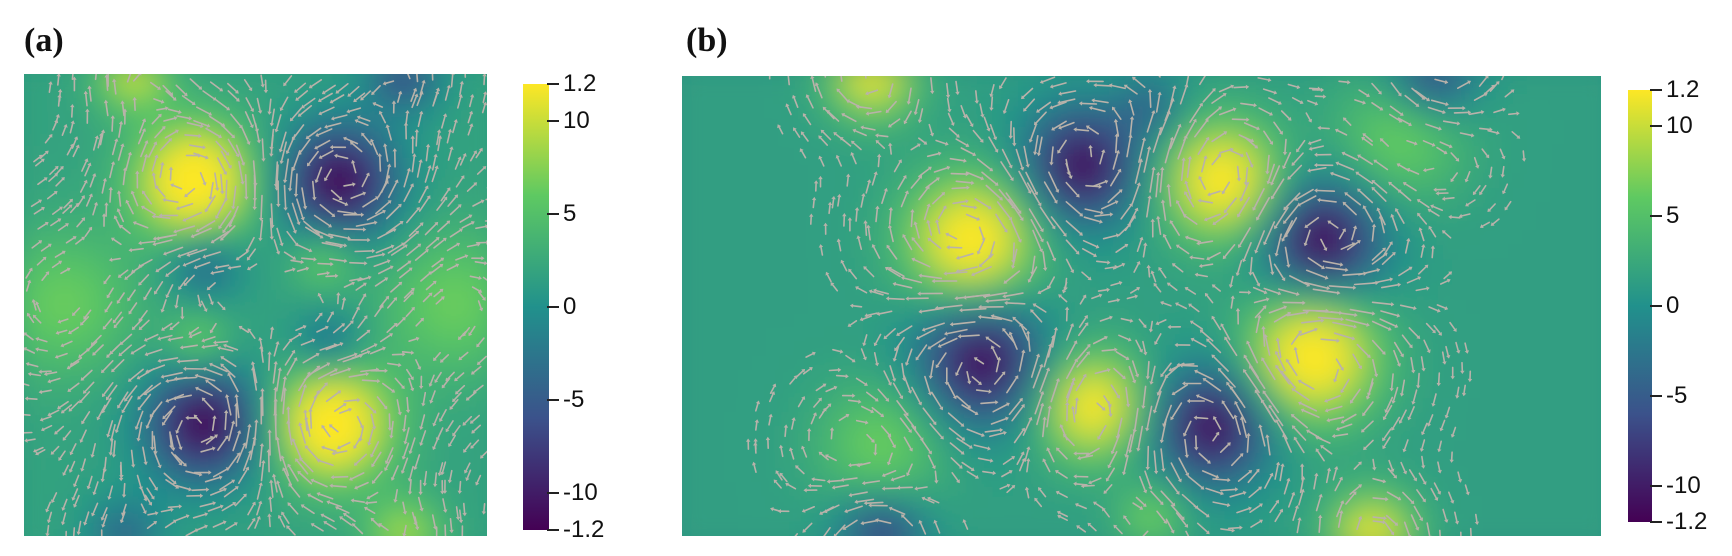 The width and height of the screenshot is (1732, 556). I want to click on panel-b-colorbar-tick-label: 1.2, so click(1683, 89).